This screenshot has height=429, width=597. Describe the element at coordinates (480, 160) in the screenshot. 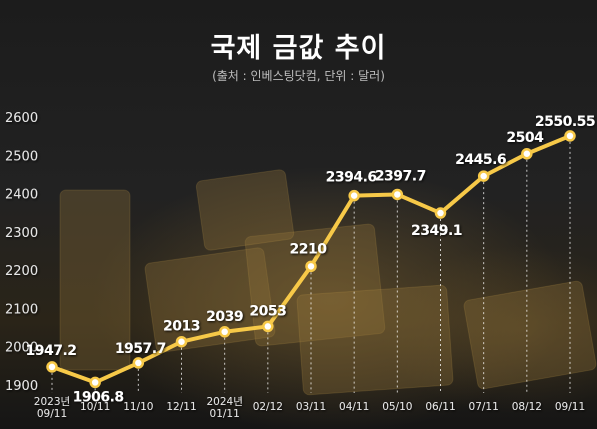

I see `data-label: 2445.6` at that location.